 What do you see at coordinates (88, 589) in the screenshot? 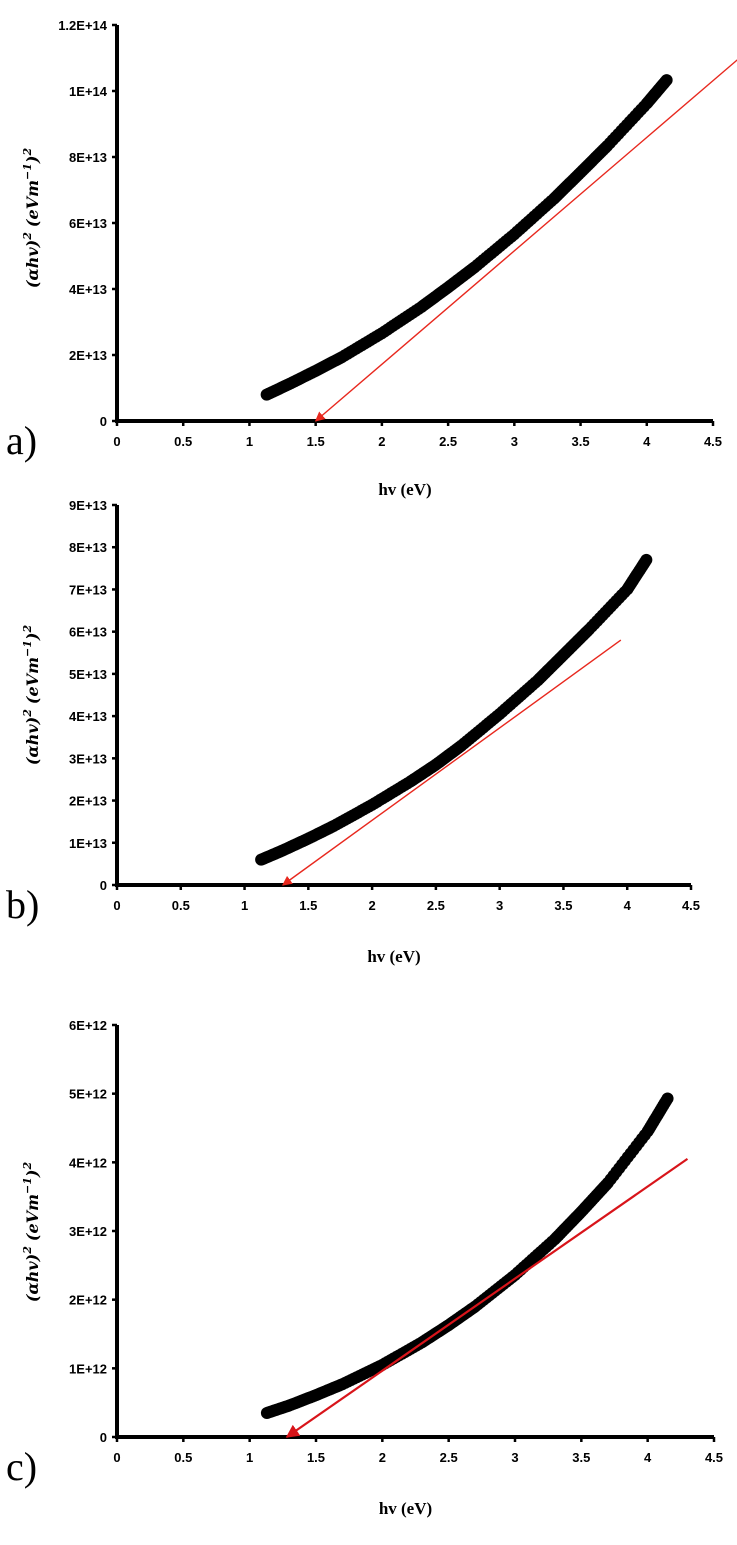
I see `y-tick-label: 7E+13` at bounding box center [88, 589].